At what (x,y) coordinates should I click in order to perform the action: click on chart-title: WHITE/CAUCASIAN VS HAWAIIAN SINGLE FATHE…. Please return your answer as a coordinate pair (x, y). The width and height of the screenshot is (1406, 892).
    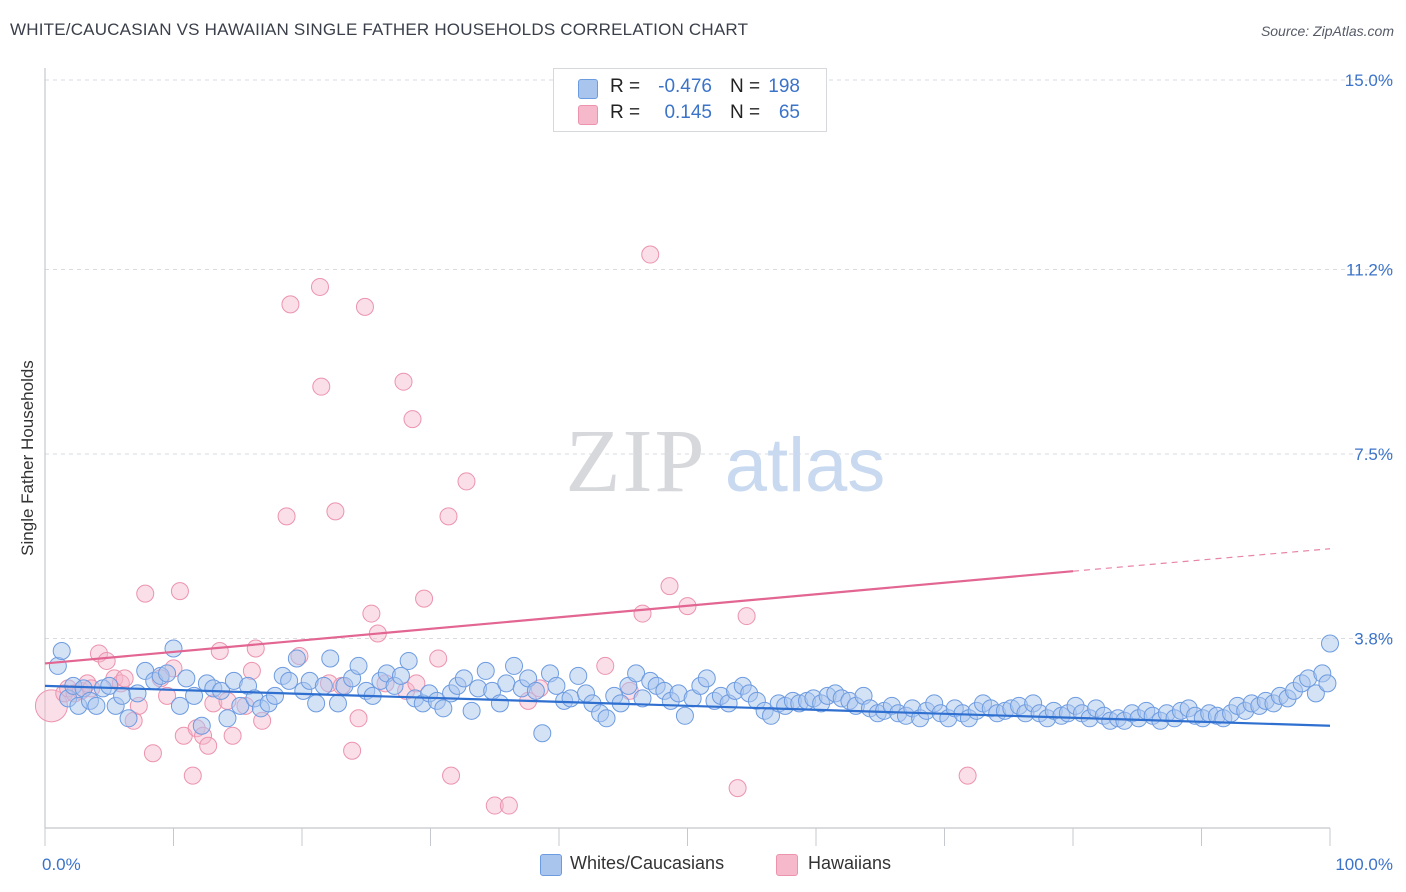
    Looking at the image, I should click on (379, 29).